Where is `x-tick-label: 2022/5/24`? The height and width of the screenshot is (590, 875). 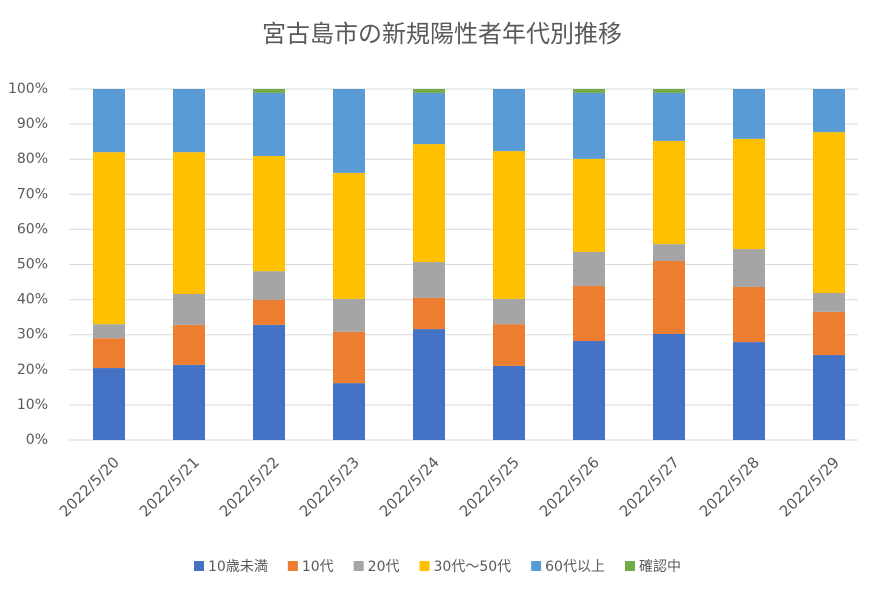
x-tick-label: 2022/5/24 is located at coordinates (409, 486).